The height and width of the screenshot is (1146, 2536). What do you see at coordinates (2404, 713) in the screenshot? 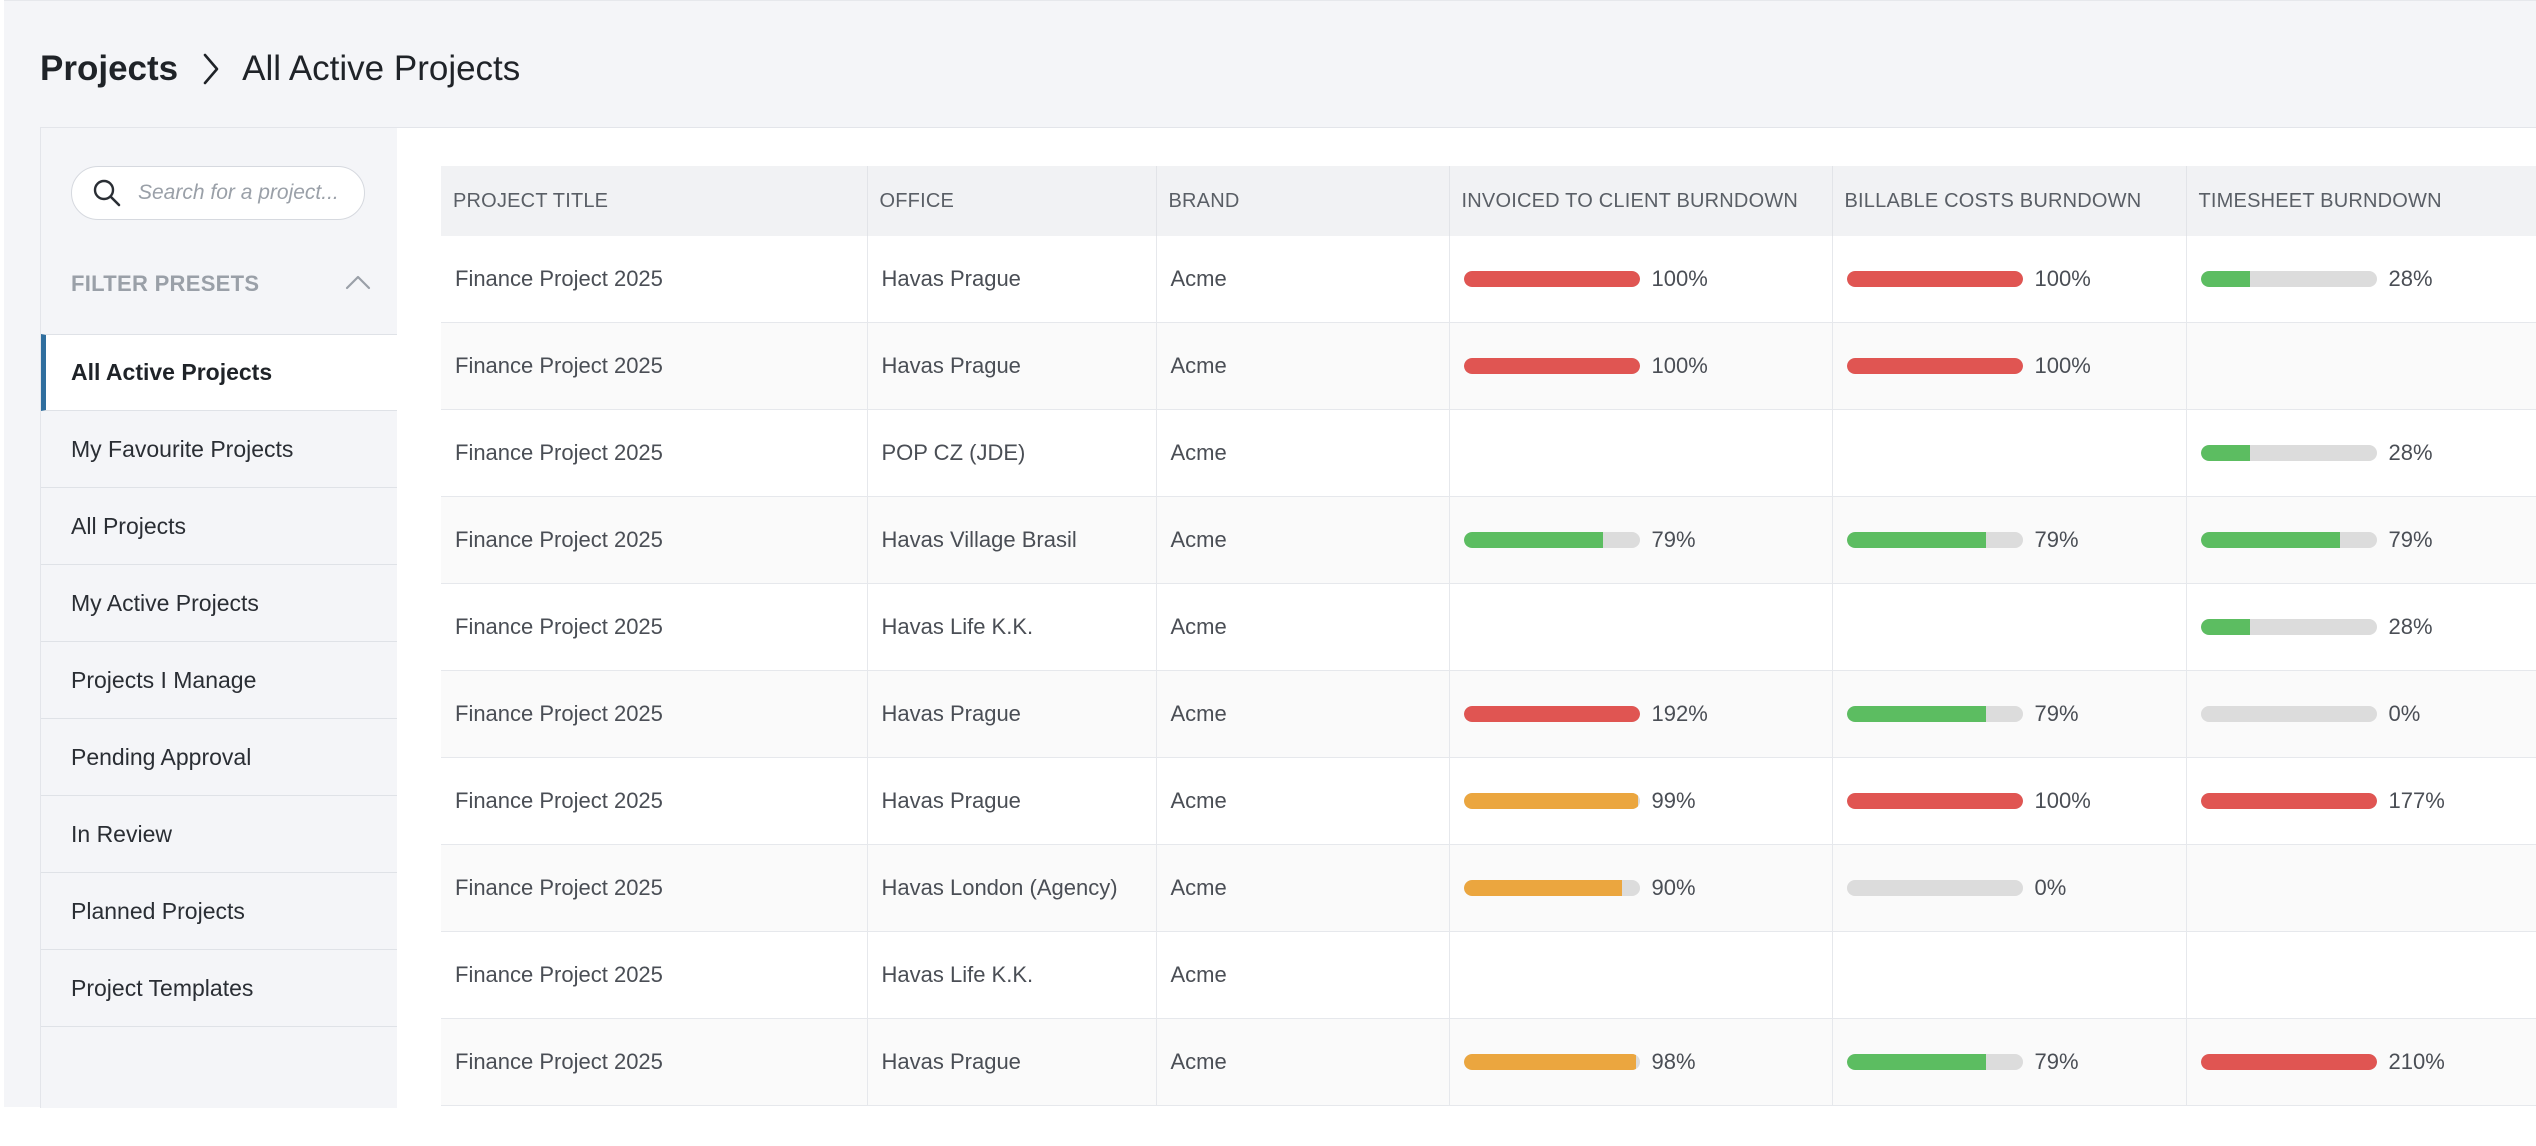
I see `burndown-percent-label: 0%` at bounding box center [2404, 713].